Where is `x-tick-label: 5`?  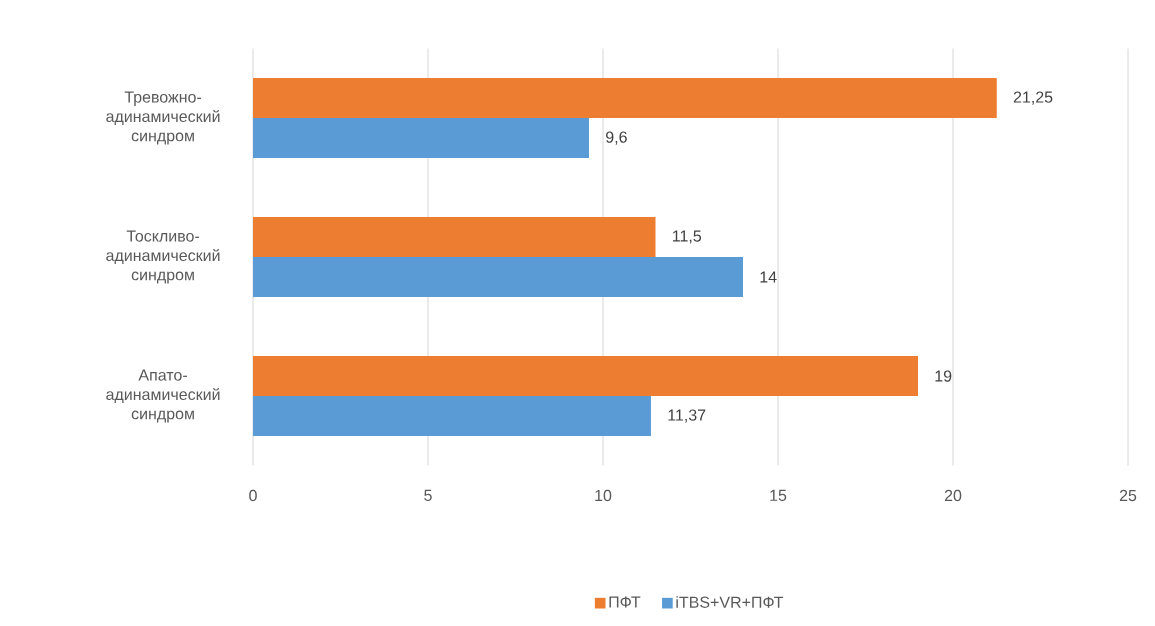 x-tick-label: 5 is located at coordinates (428, 495).